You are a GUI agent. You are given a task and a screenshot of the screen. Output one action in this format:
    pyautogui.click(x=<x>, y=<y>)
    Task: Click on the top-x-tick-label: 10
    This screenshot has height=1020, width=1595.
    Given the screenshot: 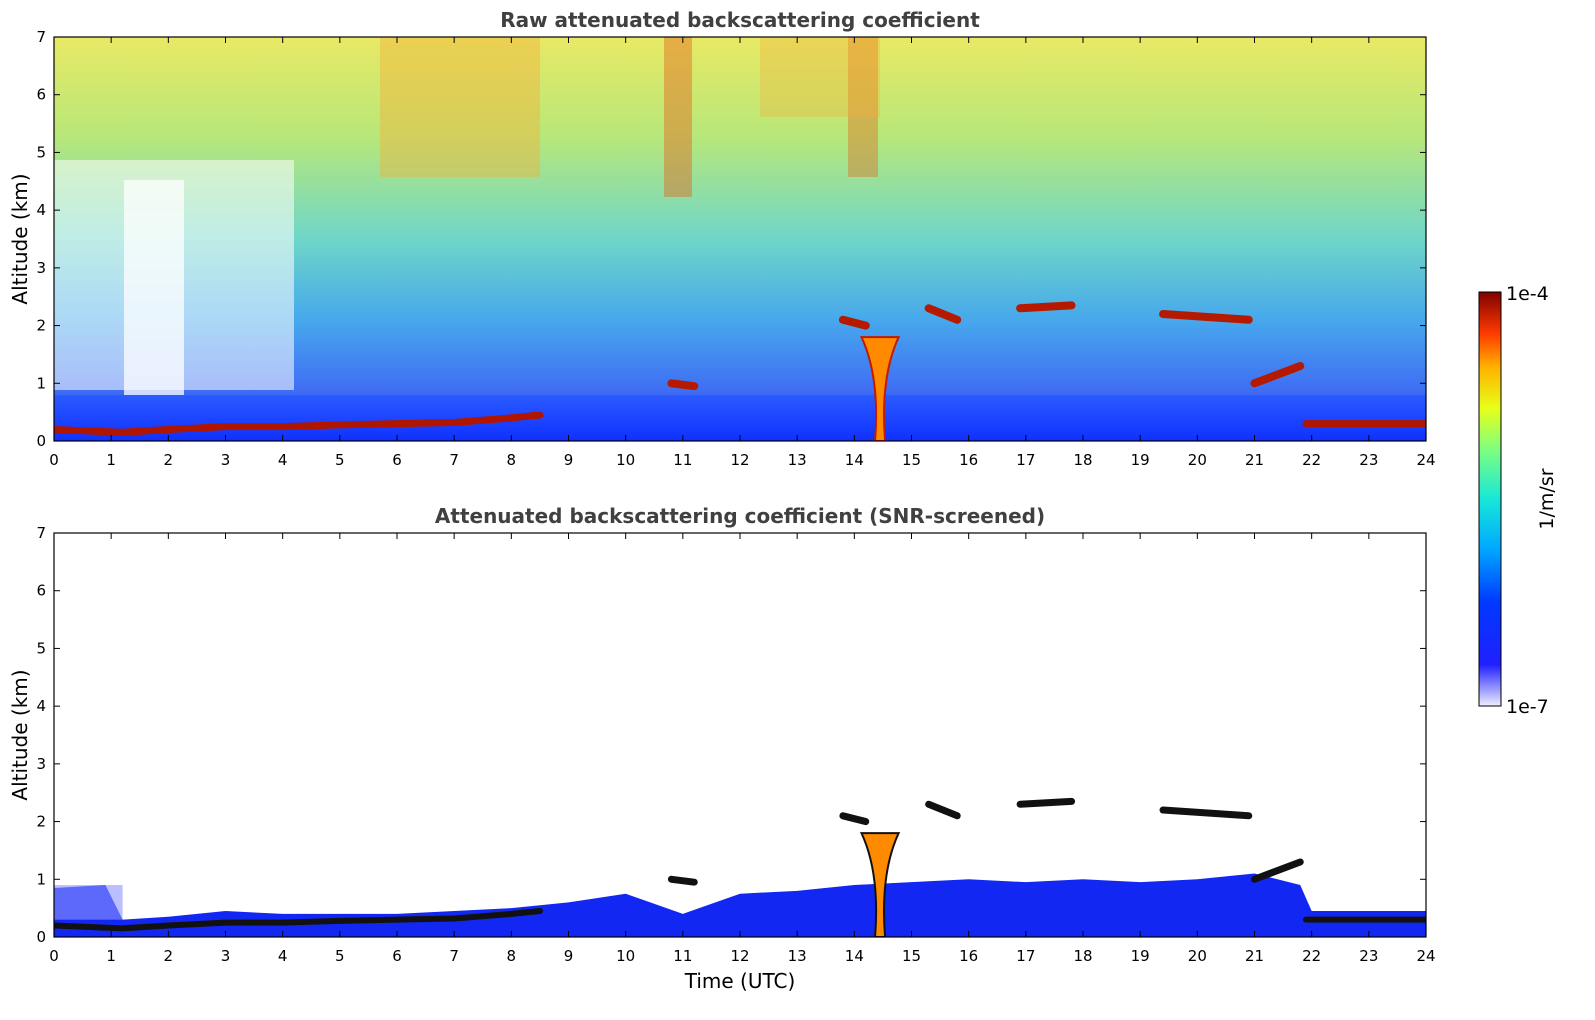 What is the action you would take?
    pyautogui.click(x=625, y=460)
    